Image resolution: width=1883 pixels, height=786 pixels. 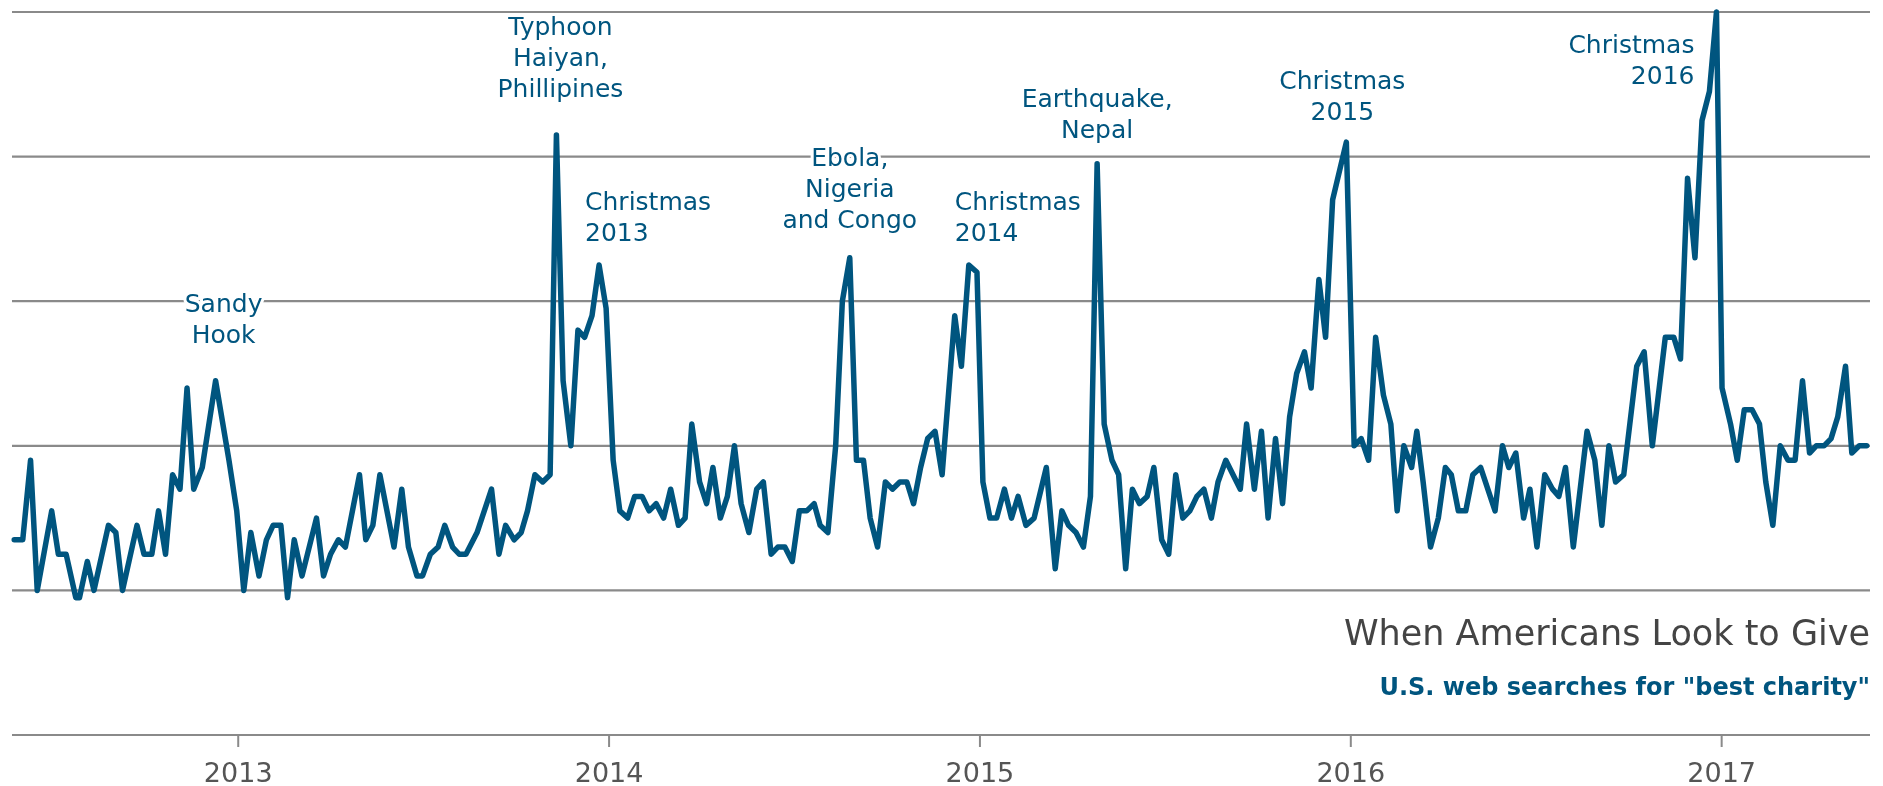 What do you see at coordinates (1342, 96) in the screenshot?
I see `annotation: Christmas 2015` at bounding box center [1342, 96].